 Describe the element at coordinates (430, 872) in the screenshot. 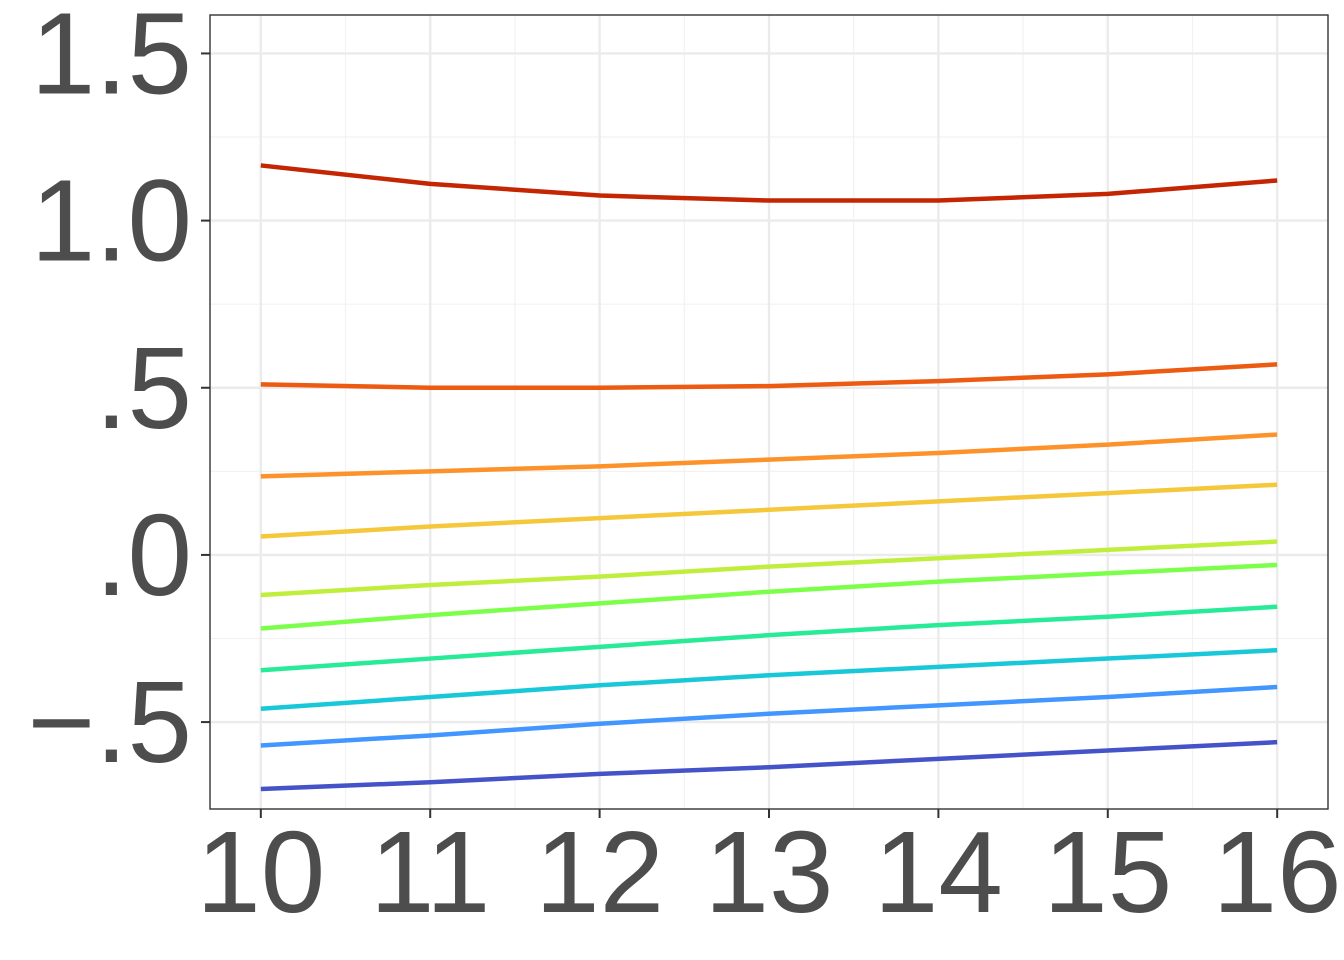

I see `x-tick-label: 11` at that location.